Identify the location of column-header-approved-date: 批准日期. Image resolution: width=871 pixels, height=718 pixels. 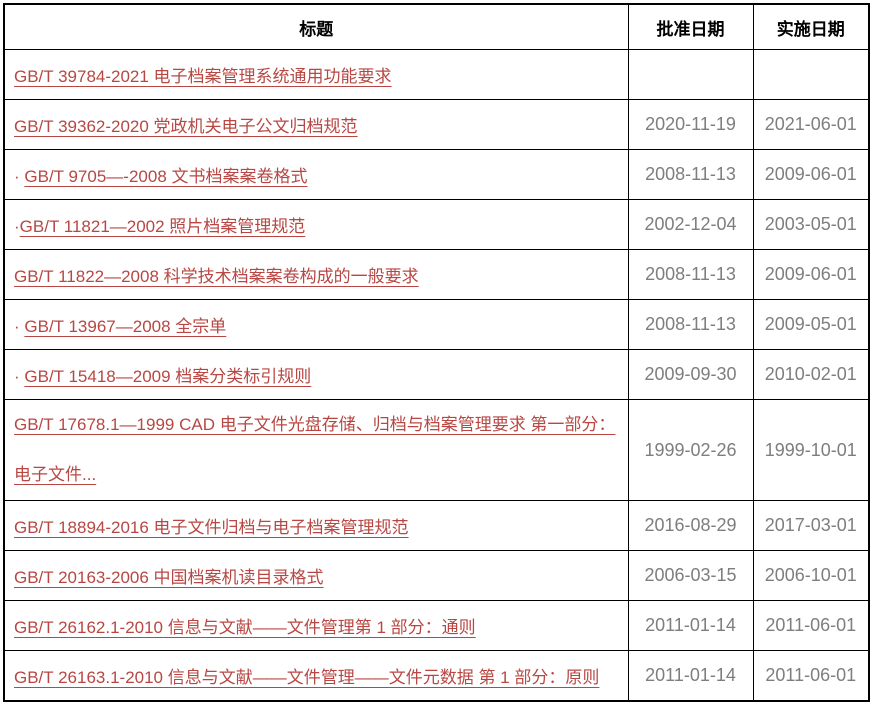
(690, 26).